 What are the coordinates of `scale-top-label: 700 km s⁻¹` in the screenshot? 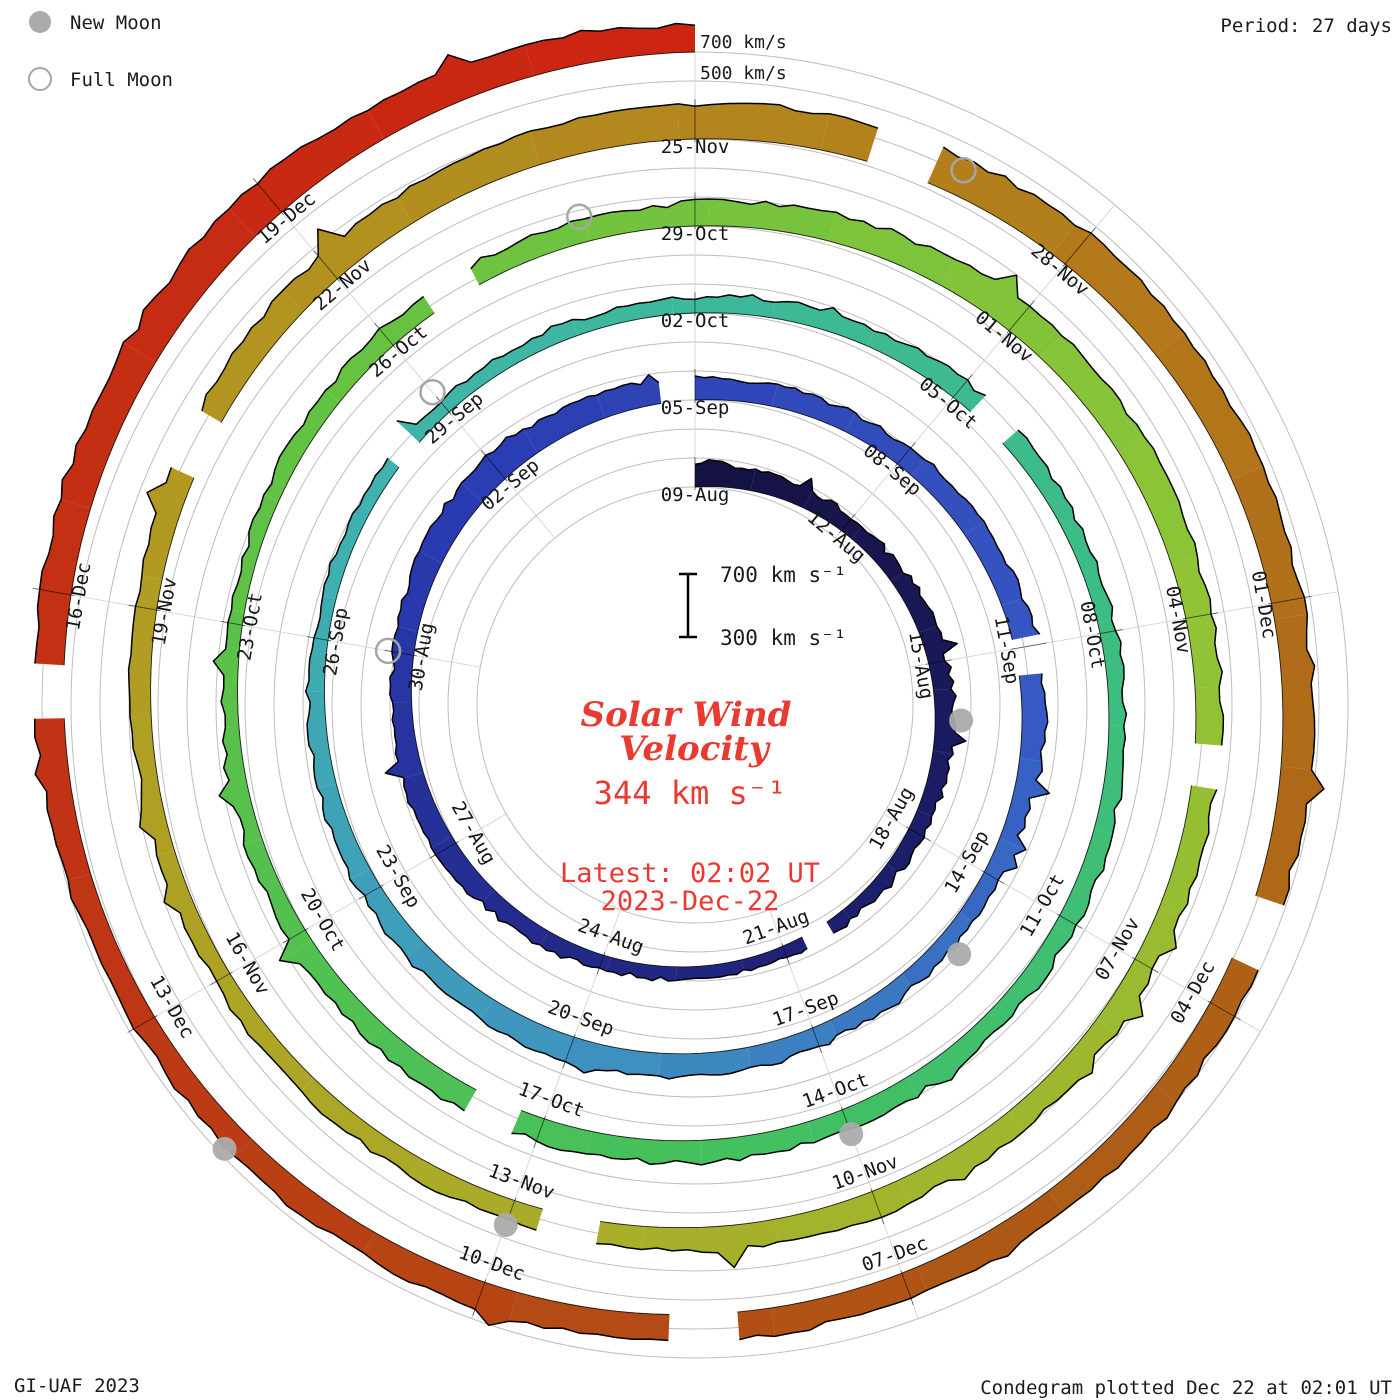 It's located at (783, 575).